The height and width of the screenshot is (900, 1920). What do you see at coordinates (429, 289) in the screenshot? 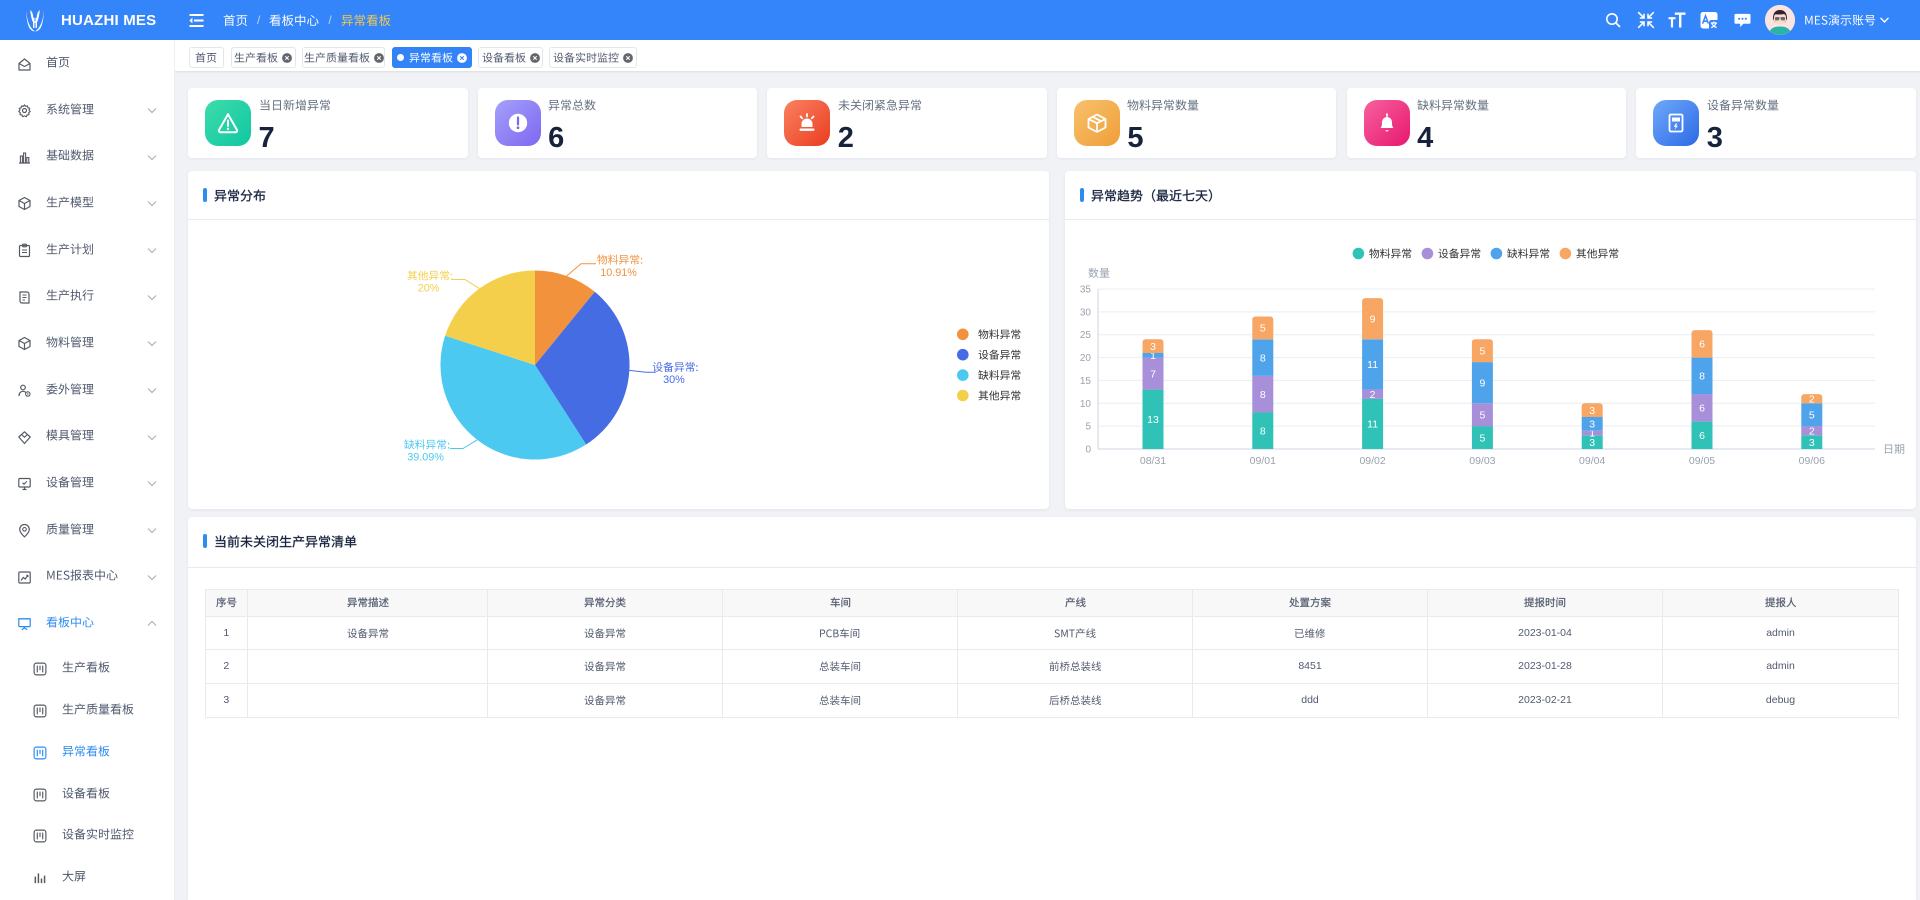
I see `svg-text: 20%` at bounding box center [429, 289].